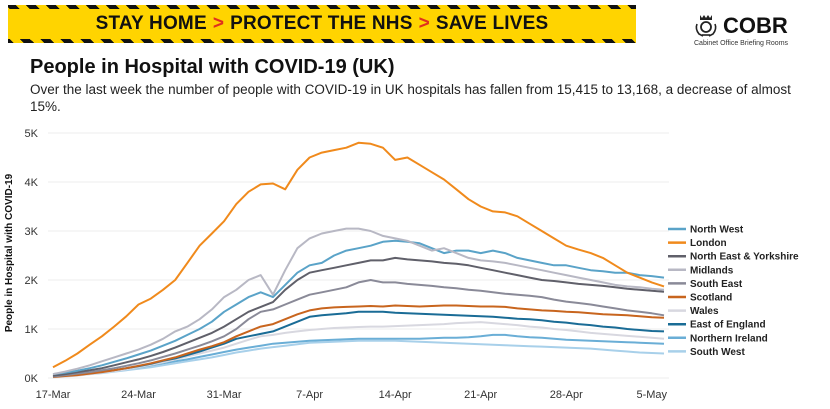 The image size is (830, 409). What do you see at coordinates (358, 358) in the screenshot?
I see `series-line-south-west` at bounding box center [358, 358].